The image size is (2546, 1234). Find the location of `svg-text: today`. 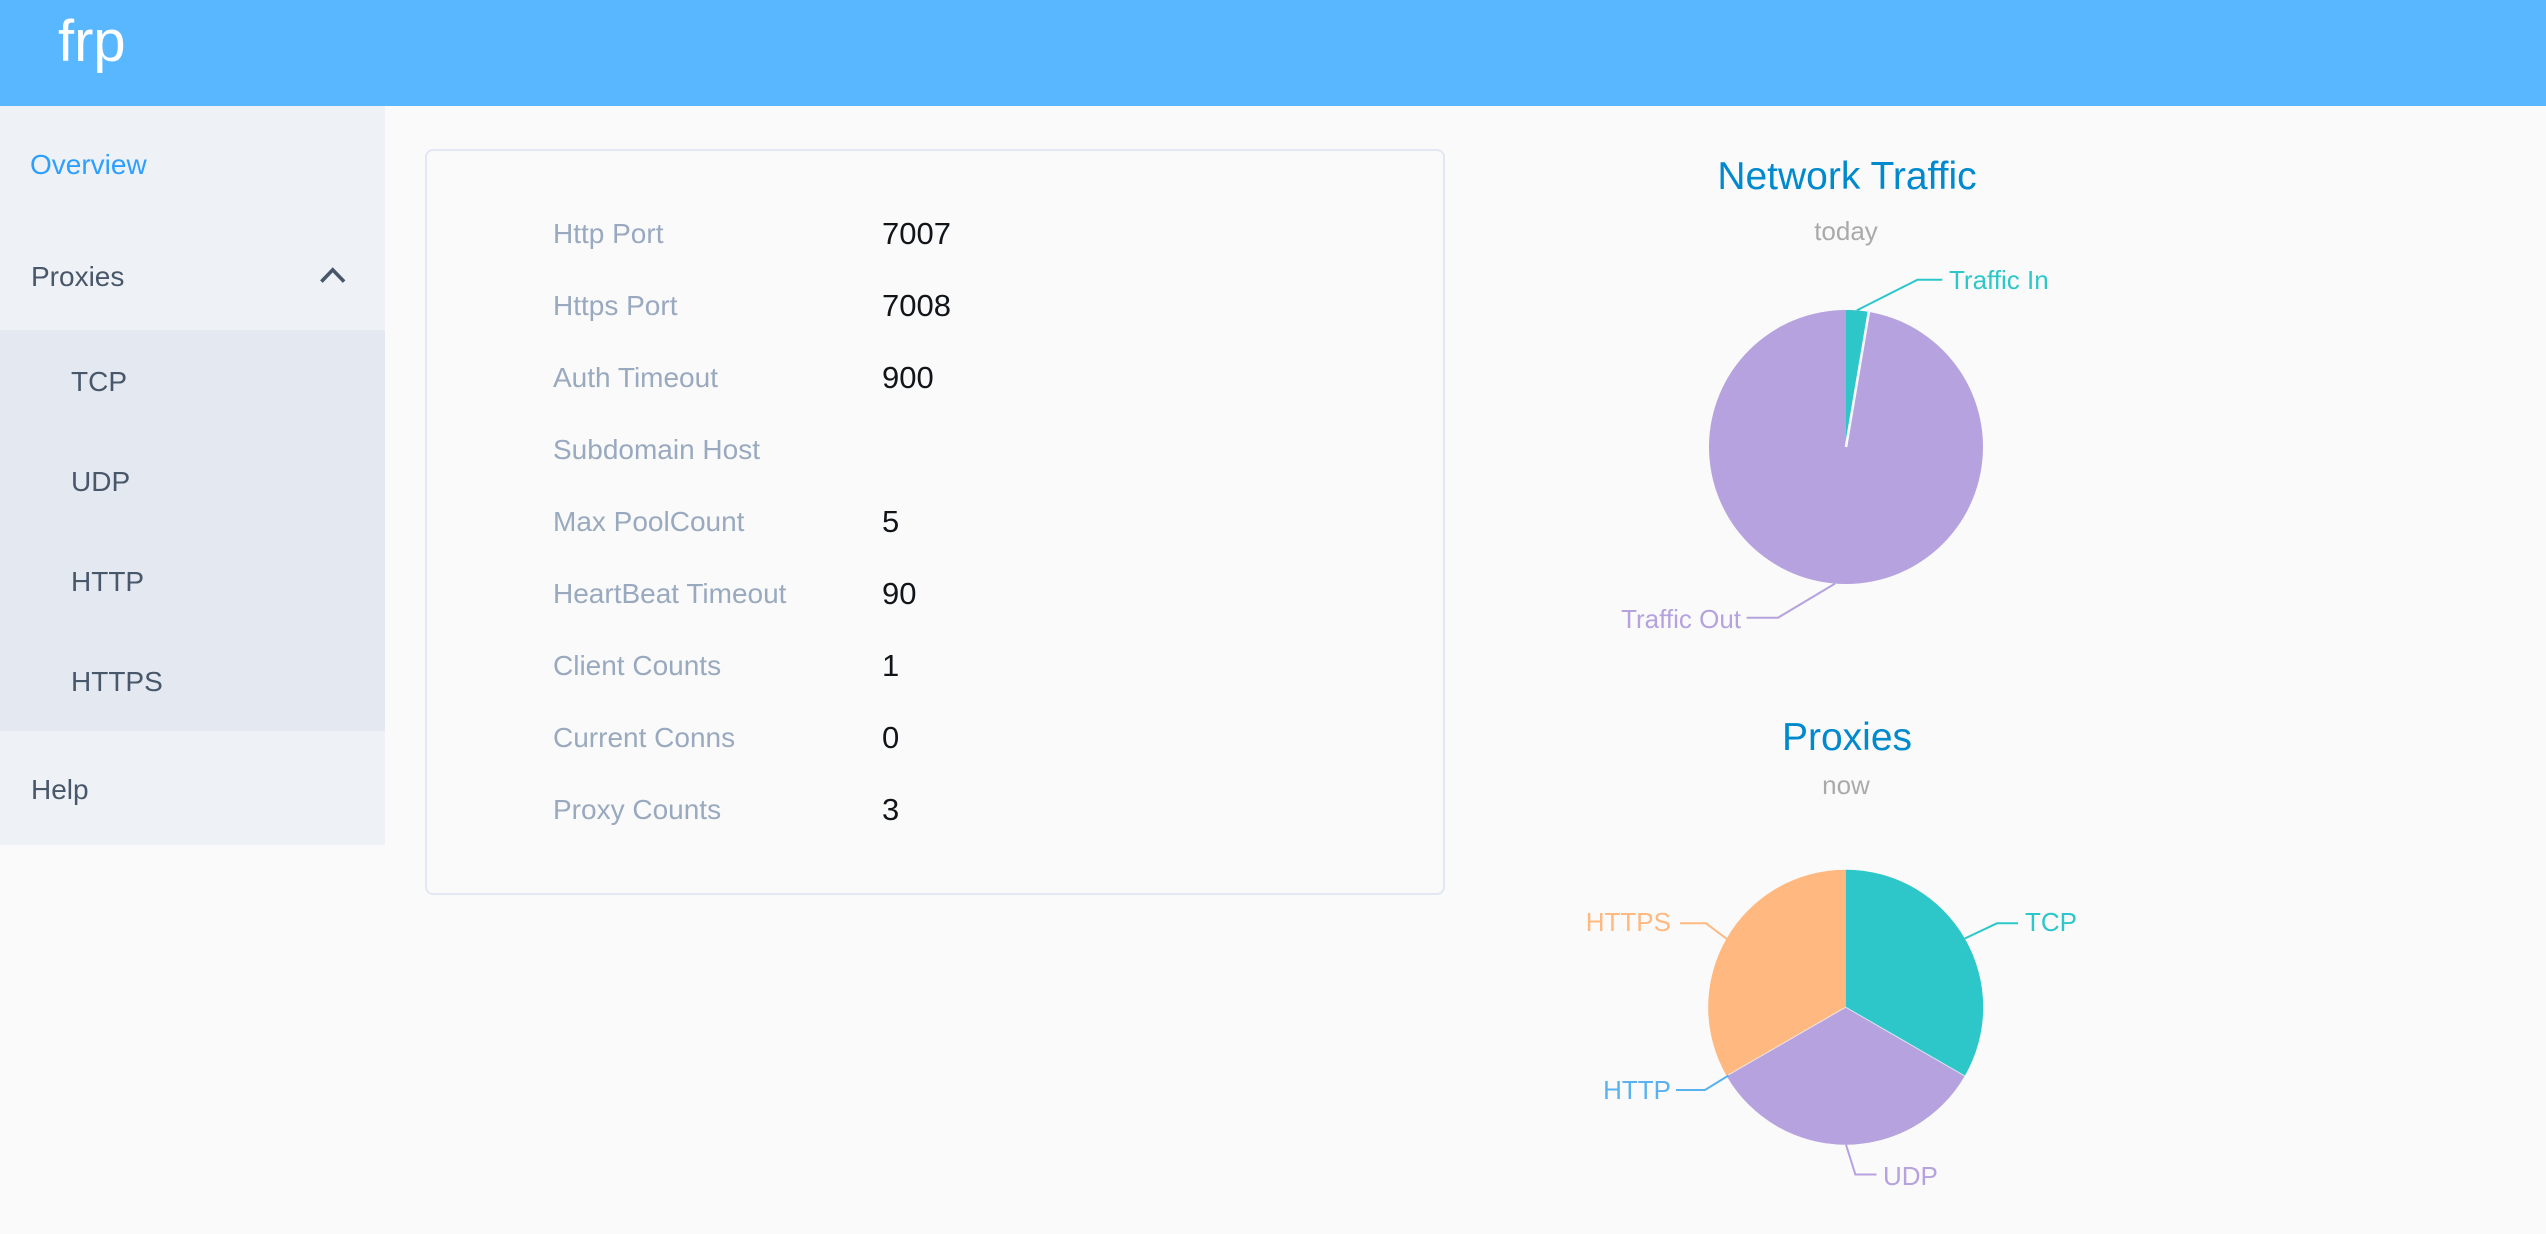

svg-text: today is located at coordinates (1846, 231).